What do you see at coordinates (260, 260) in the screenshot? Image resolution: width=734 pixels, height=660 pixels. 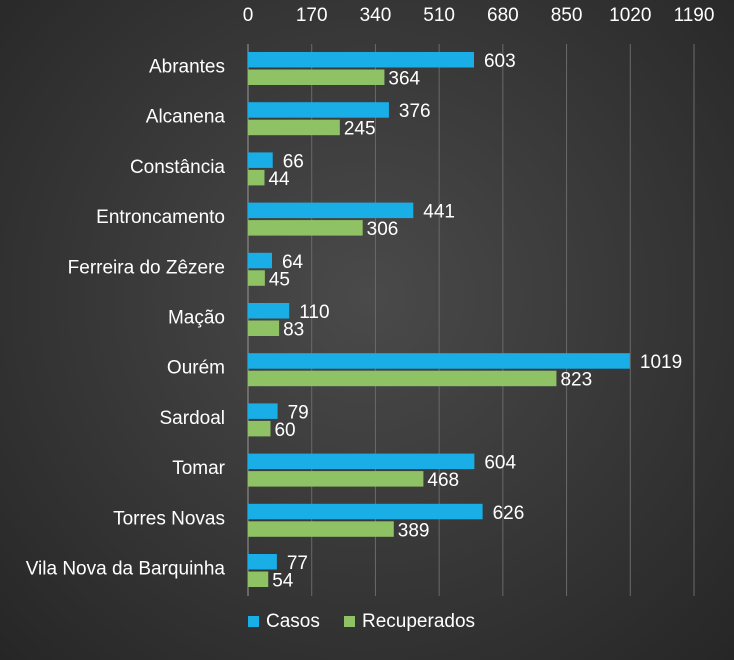 I see `bar-casos-ferreira-do-zezere` at bounding box center [260, 260].